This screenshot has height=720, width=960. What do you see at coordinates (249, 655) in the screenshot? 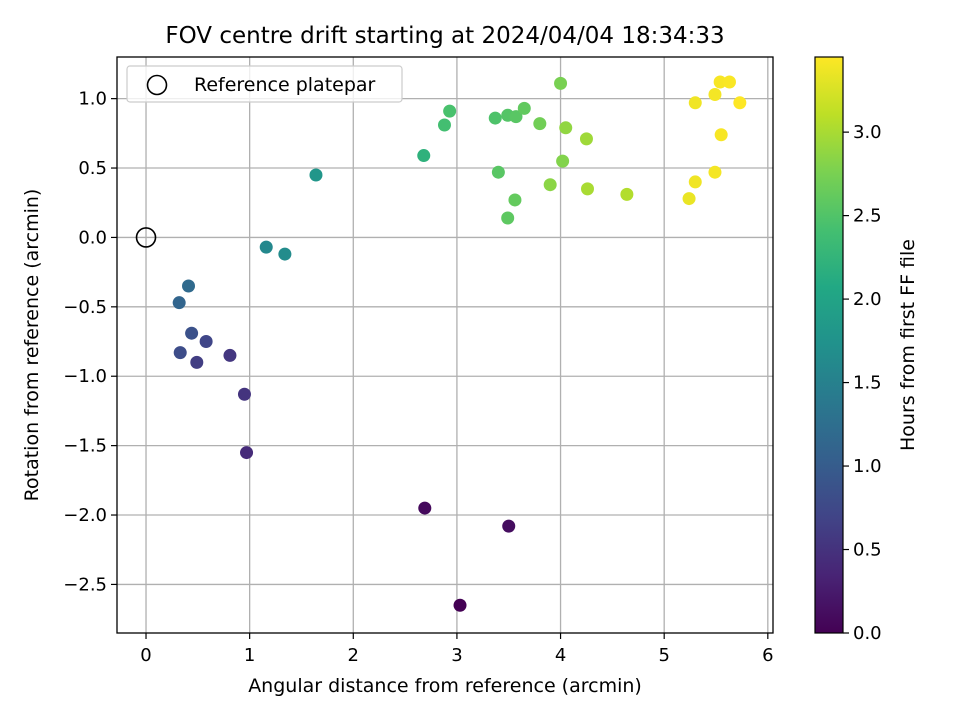
I see `x-tick-label: 1` at bounding box center [249, 655].